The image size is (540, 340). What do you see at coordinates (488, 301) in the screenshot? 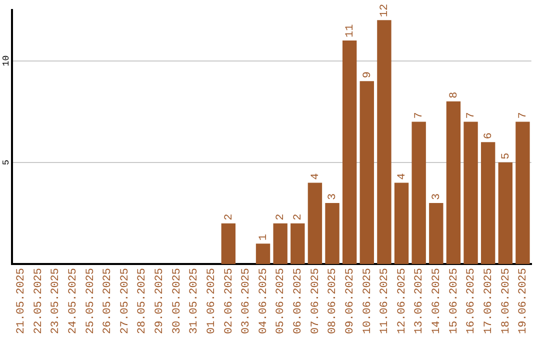
I see `x-tick-label: 17.06.2025` at bounding box center [488, 301].